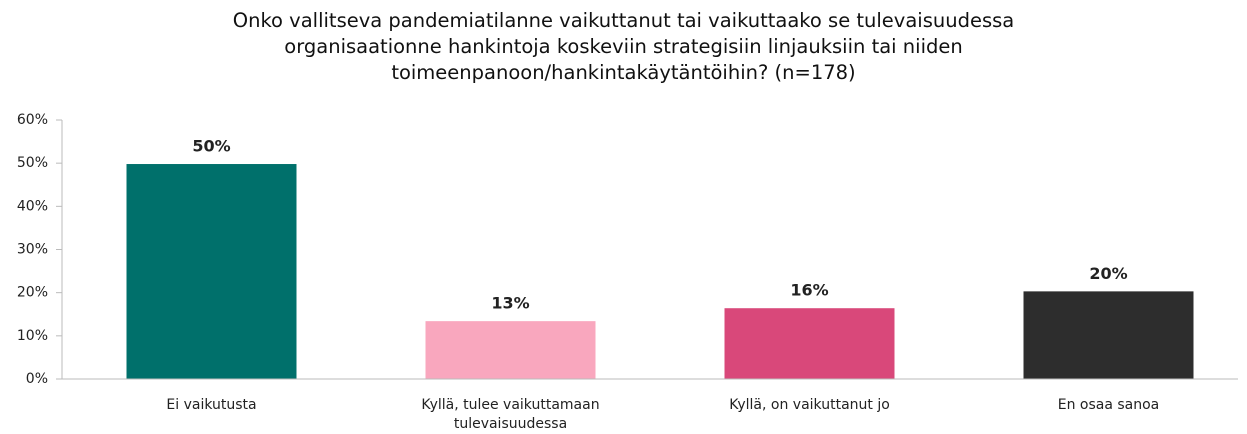  What do you see at coordinates (211, 405) in the screenshot?
I see `x-tick-label: Ei vaikutusta` at bounding box center [211, 405].